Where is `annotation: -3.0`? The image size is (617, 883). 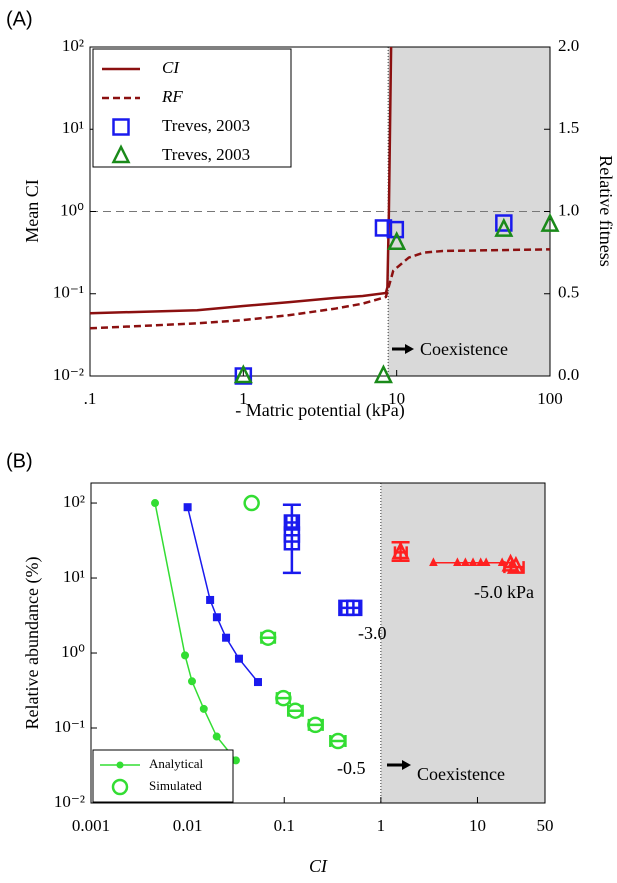
annotation: -3.0 is located at coordinates (372, 633).